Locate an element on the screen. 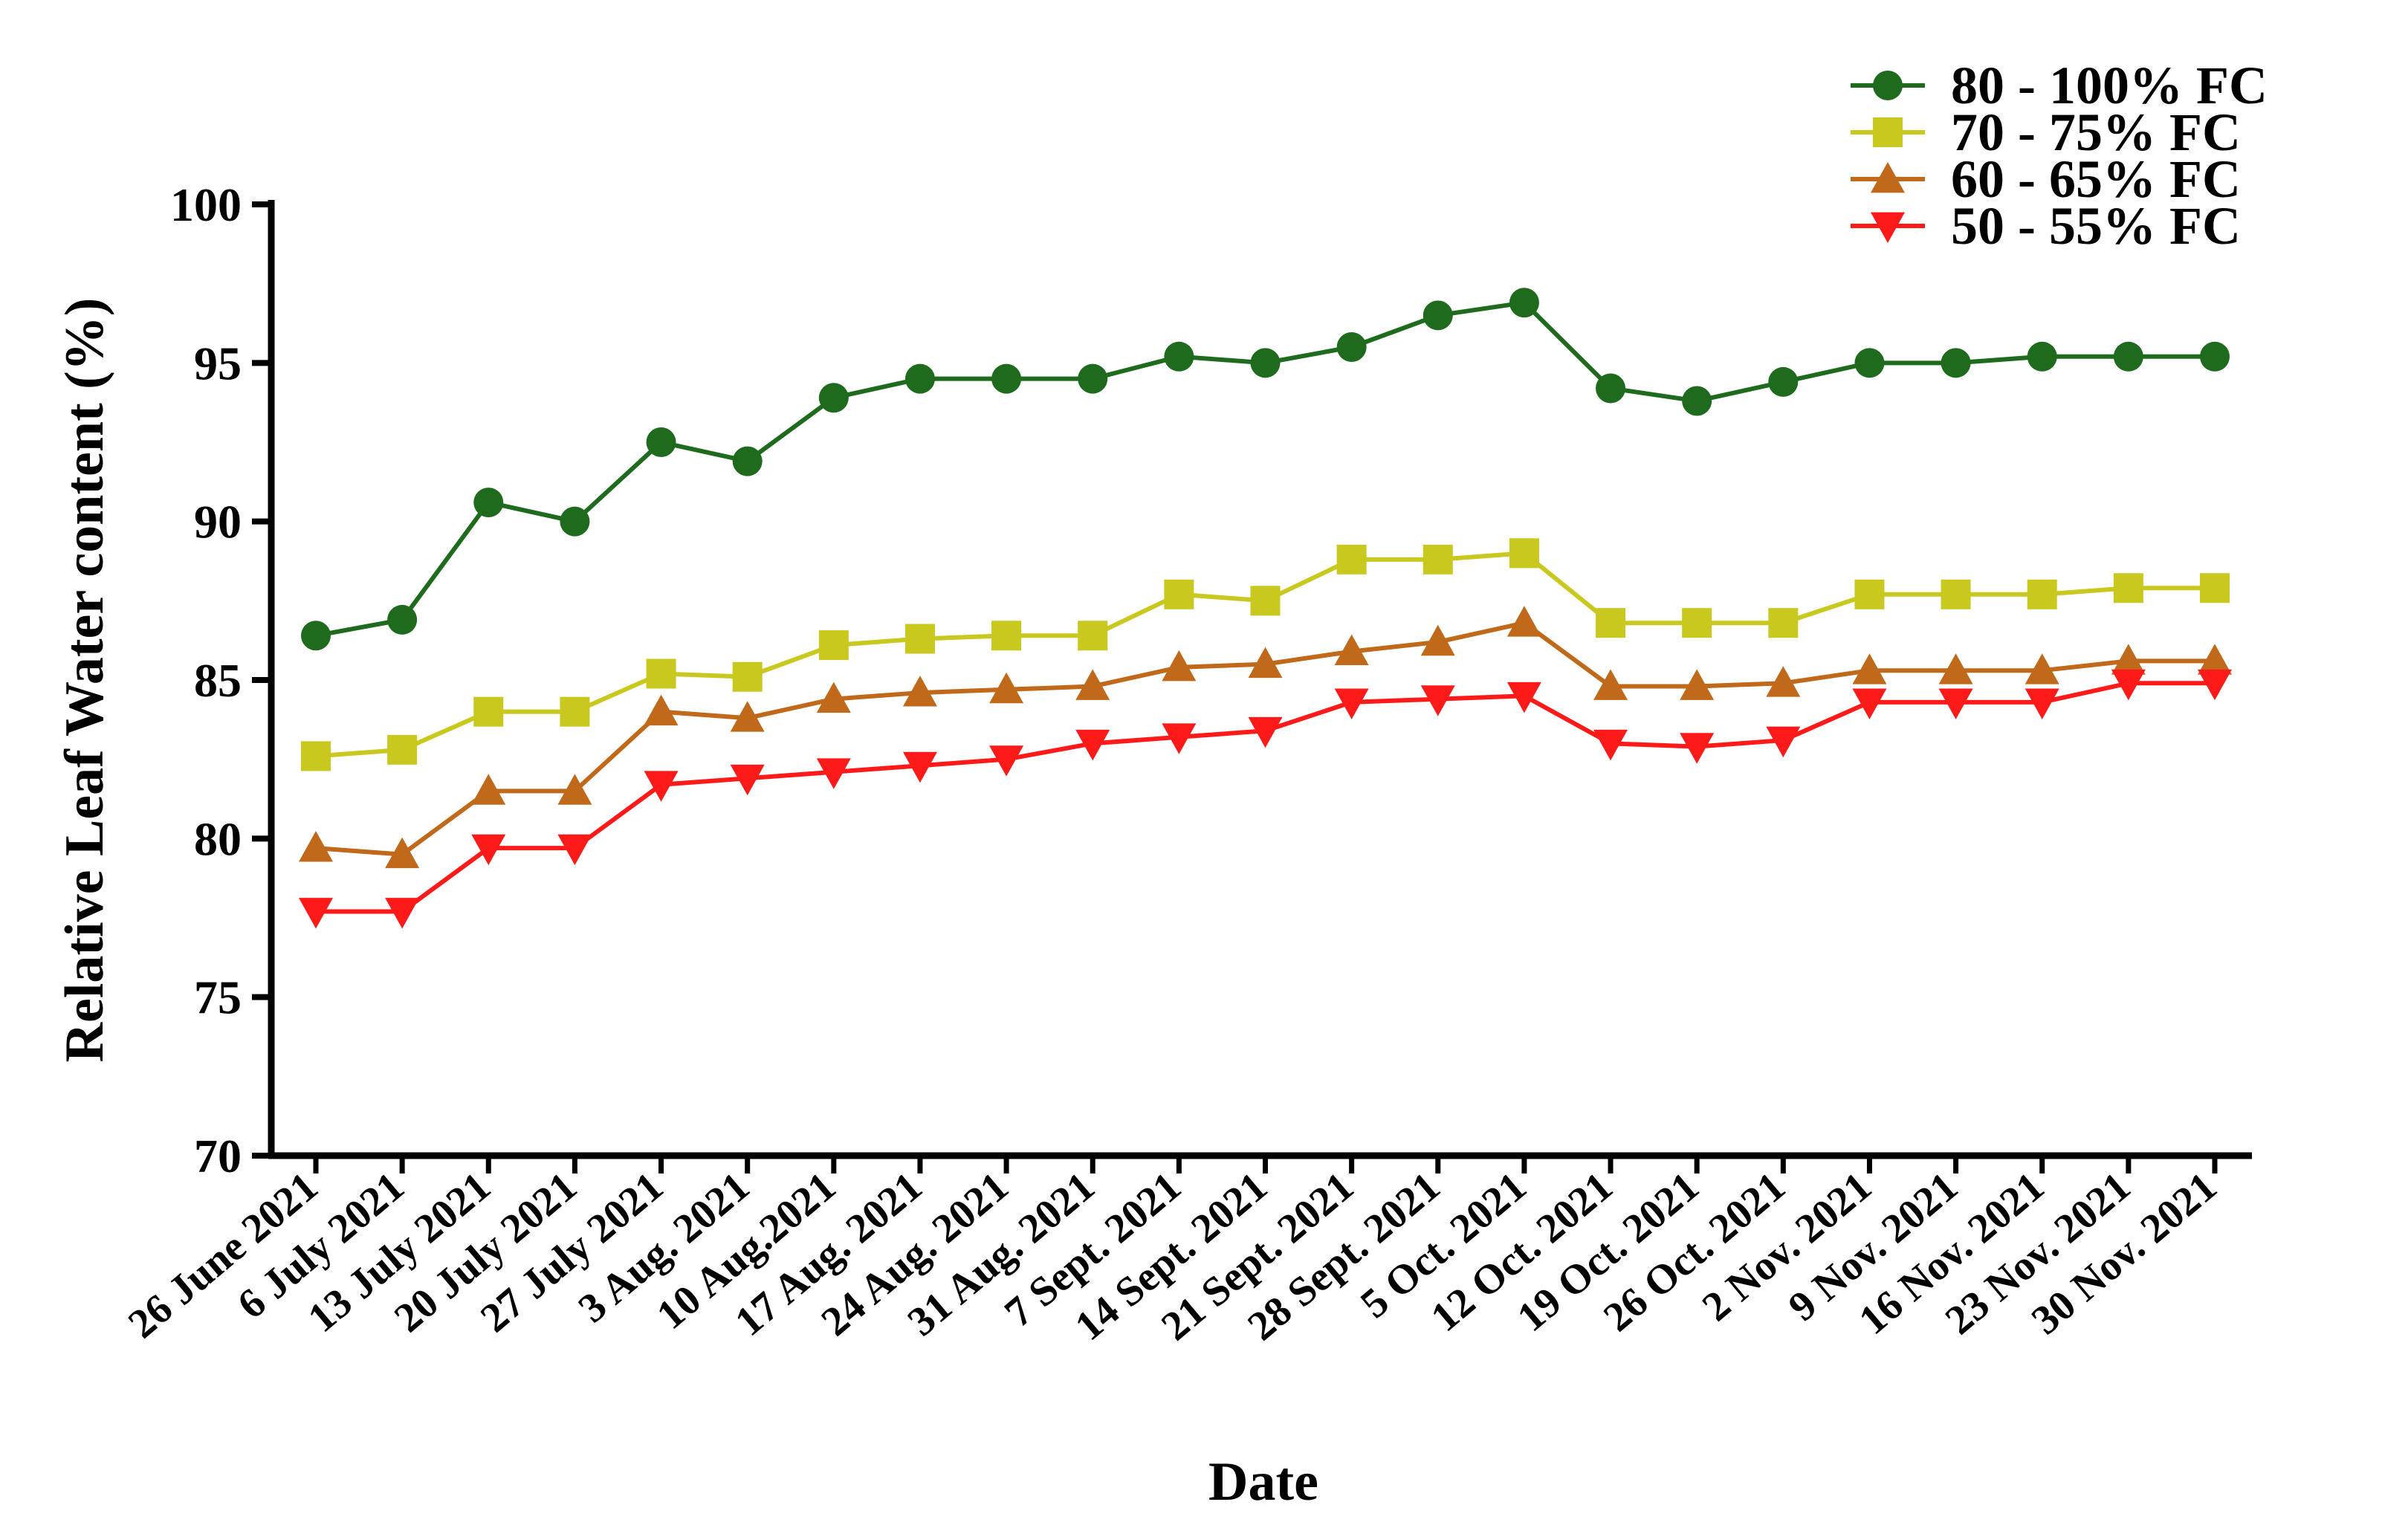 The width and height of the screenshot is (2408, 1528). legend-item: 50 - 55% FC is located at coordinates (2046, 226).